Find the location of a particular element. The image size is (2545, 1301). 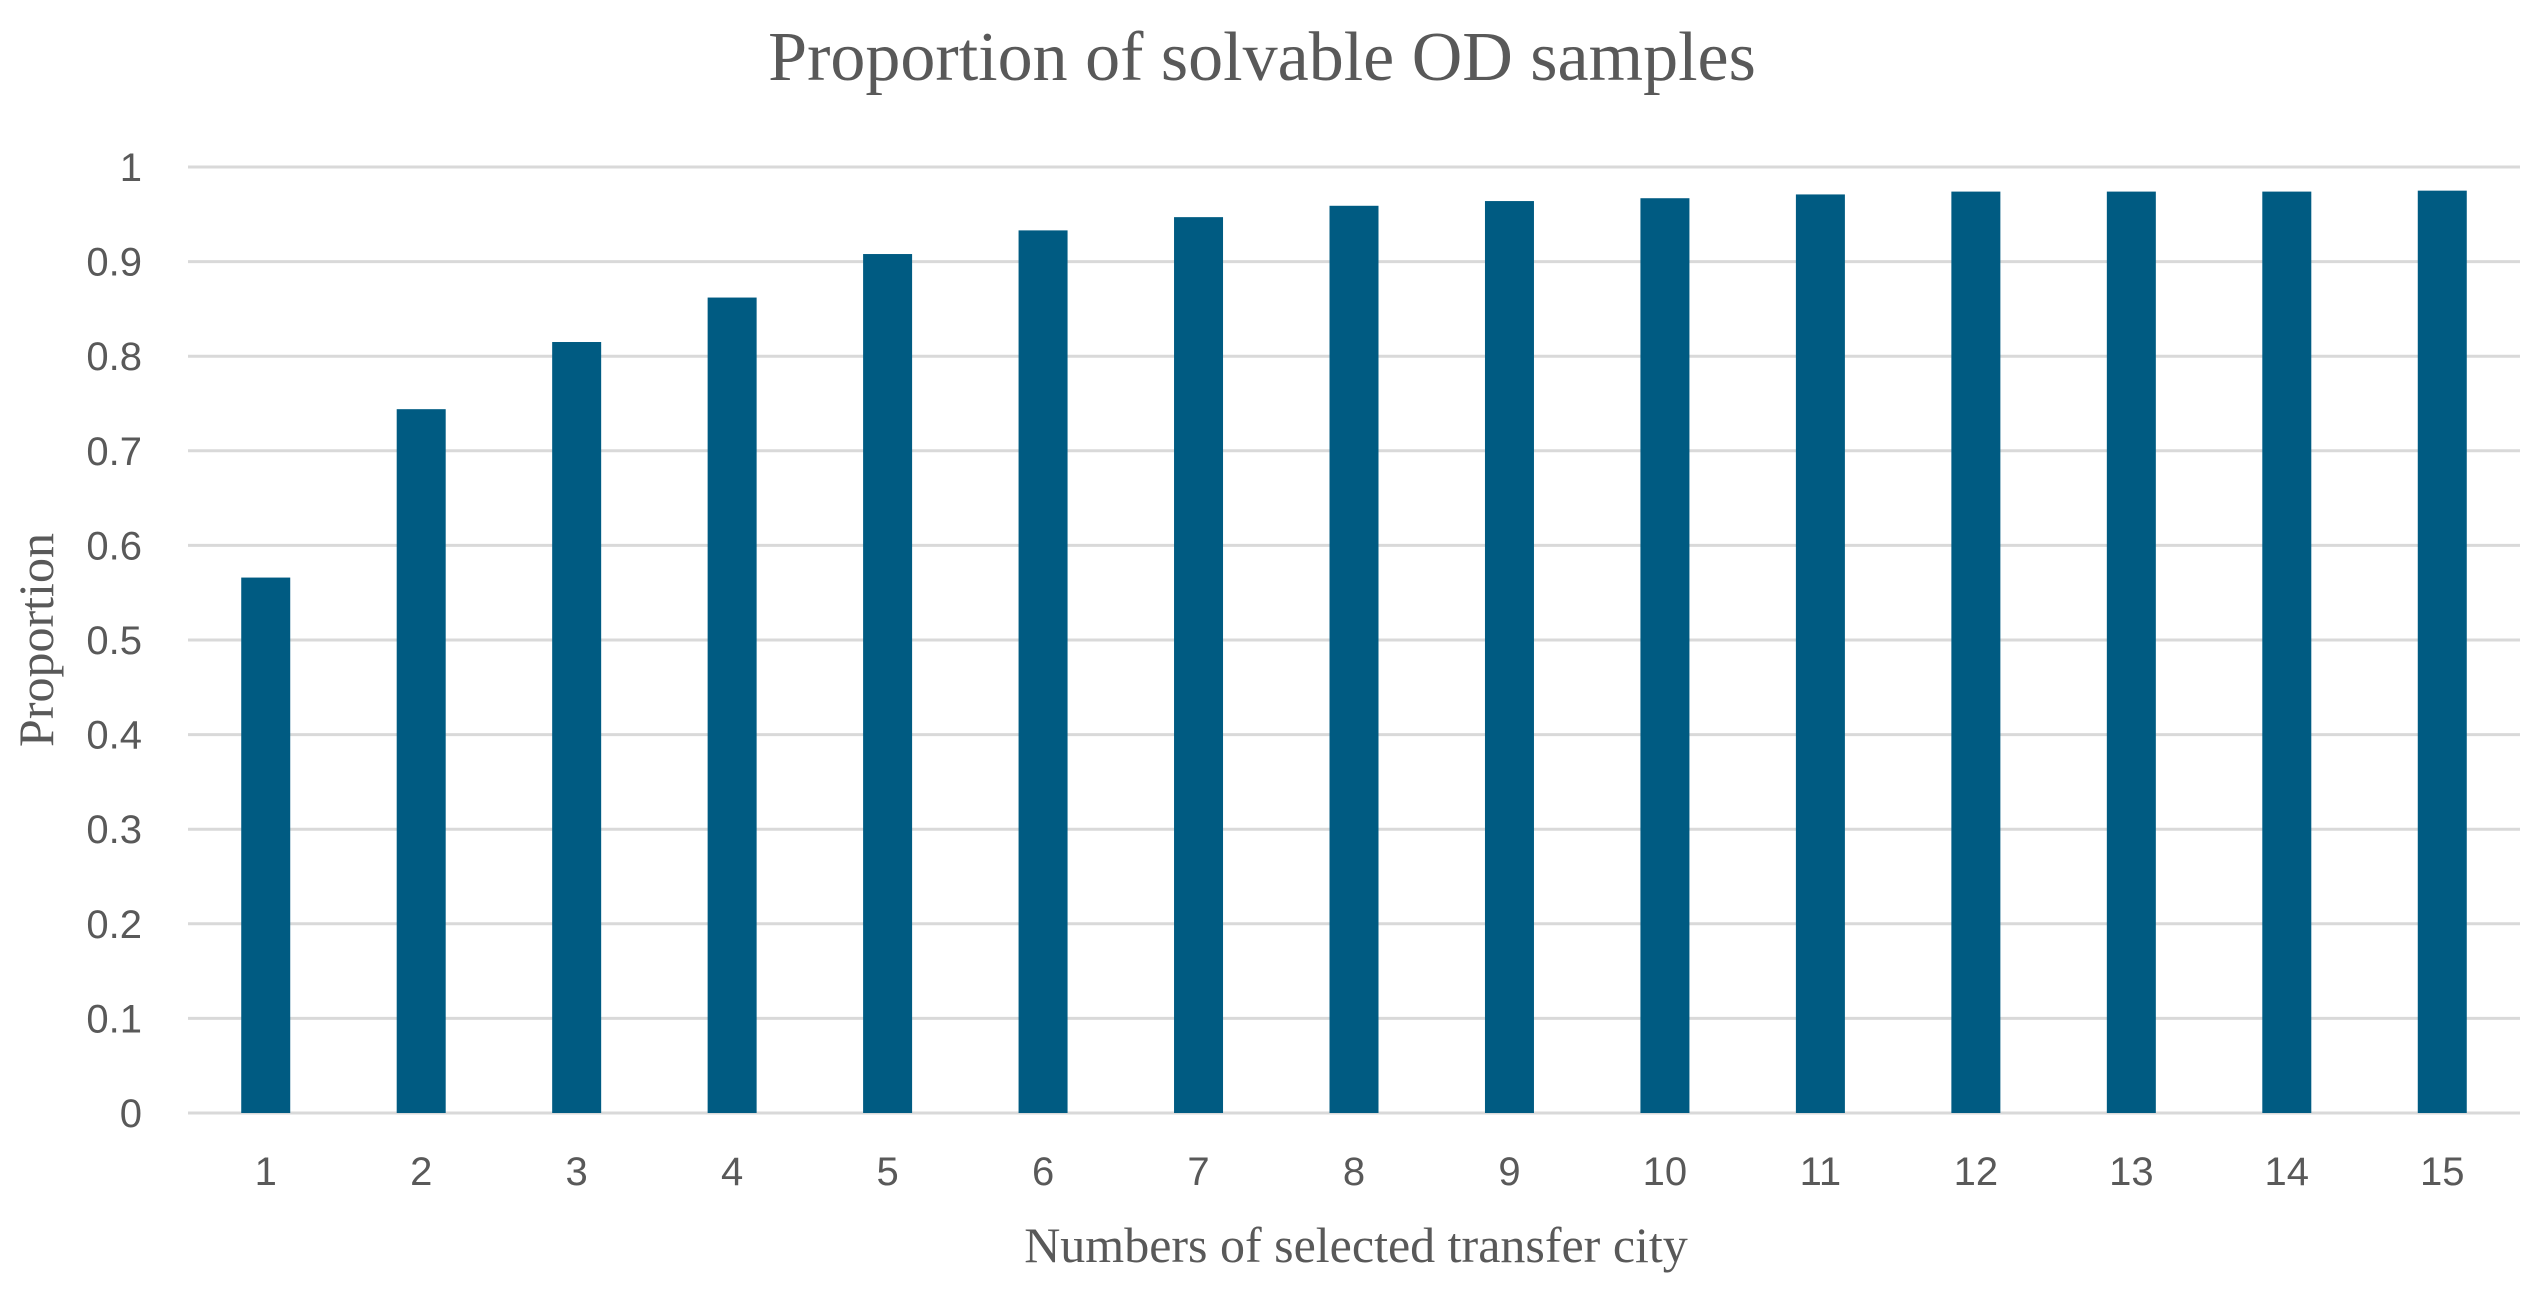

x-tick-label: 14 is located at coordinates (2287, 1172).